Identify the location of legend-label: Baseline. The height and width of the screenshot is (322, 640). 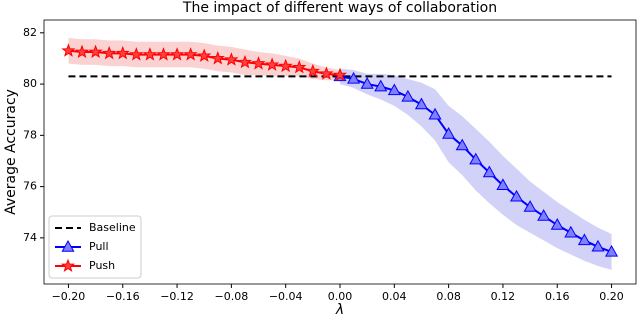
(112, 227).